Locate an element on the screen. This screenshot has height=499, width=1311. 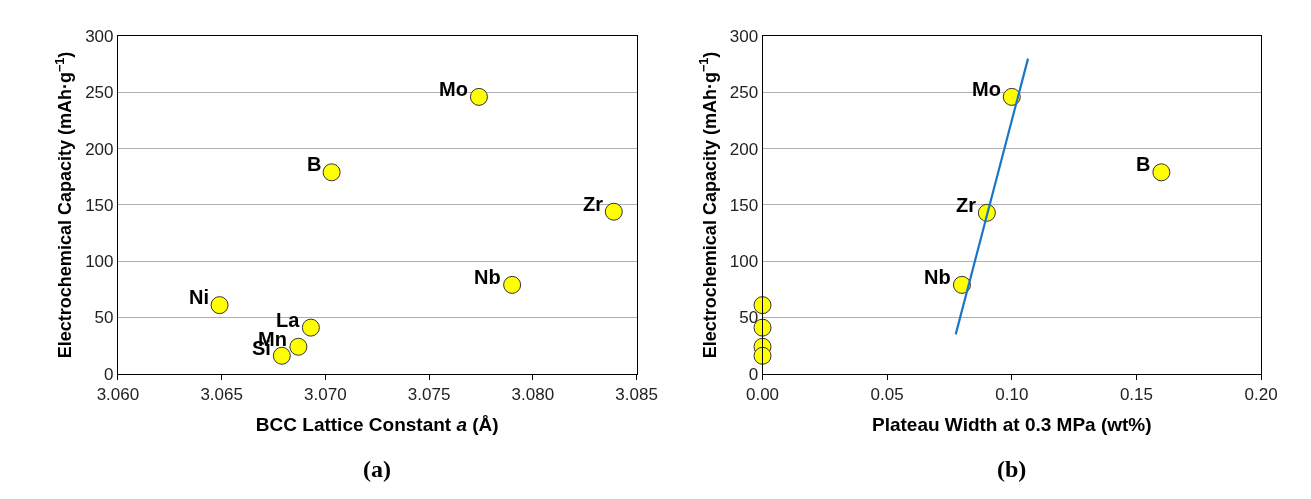
x-tick-label: 3.075 is located at coordinates (429, 395).